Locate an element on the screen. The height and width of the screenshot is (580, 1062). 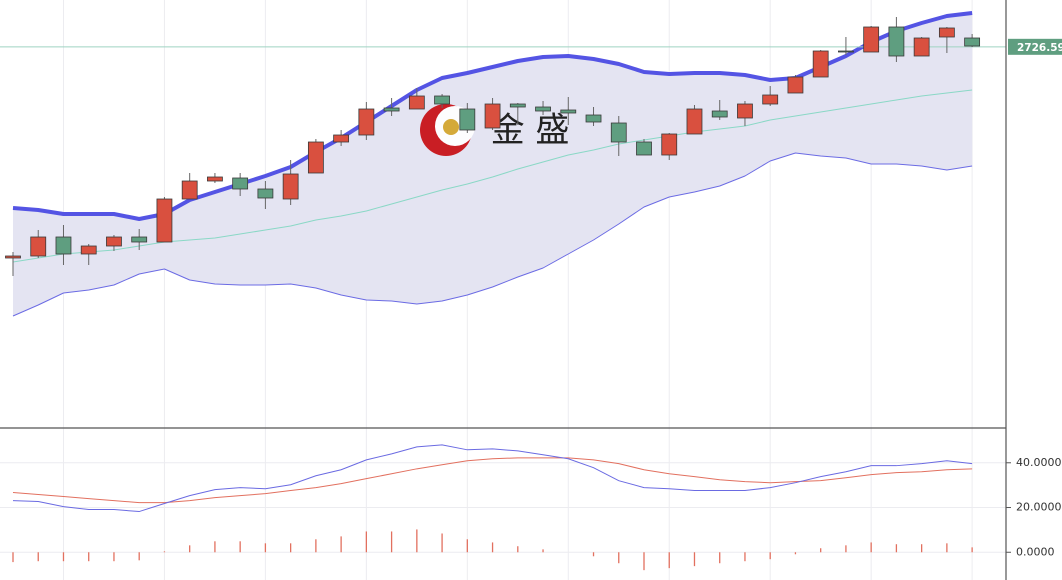
last-price-box is located at coordinates (1035, 46).